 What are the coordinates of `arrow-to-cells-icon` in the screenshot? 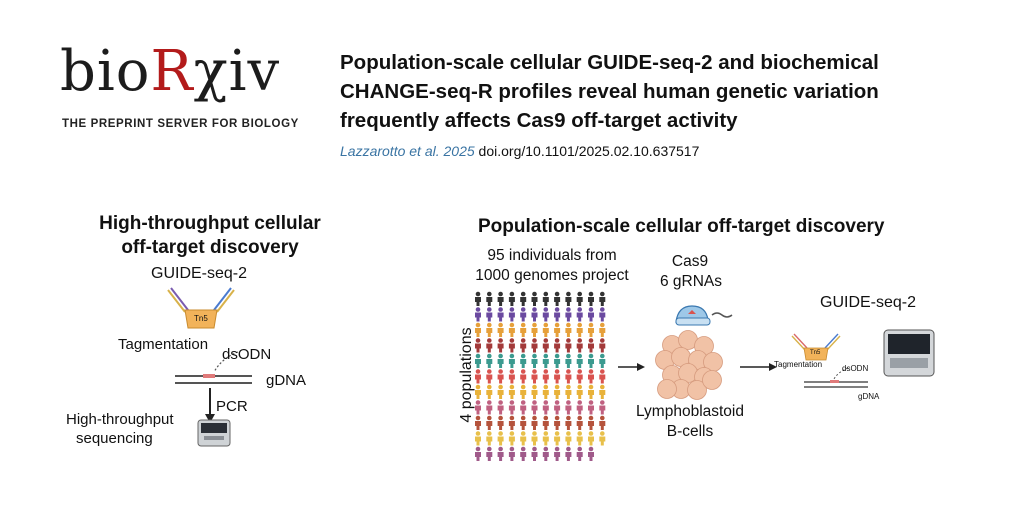 It's located at (631, 367).